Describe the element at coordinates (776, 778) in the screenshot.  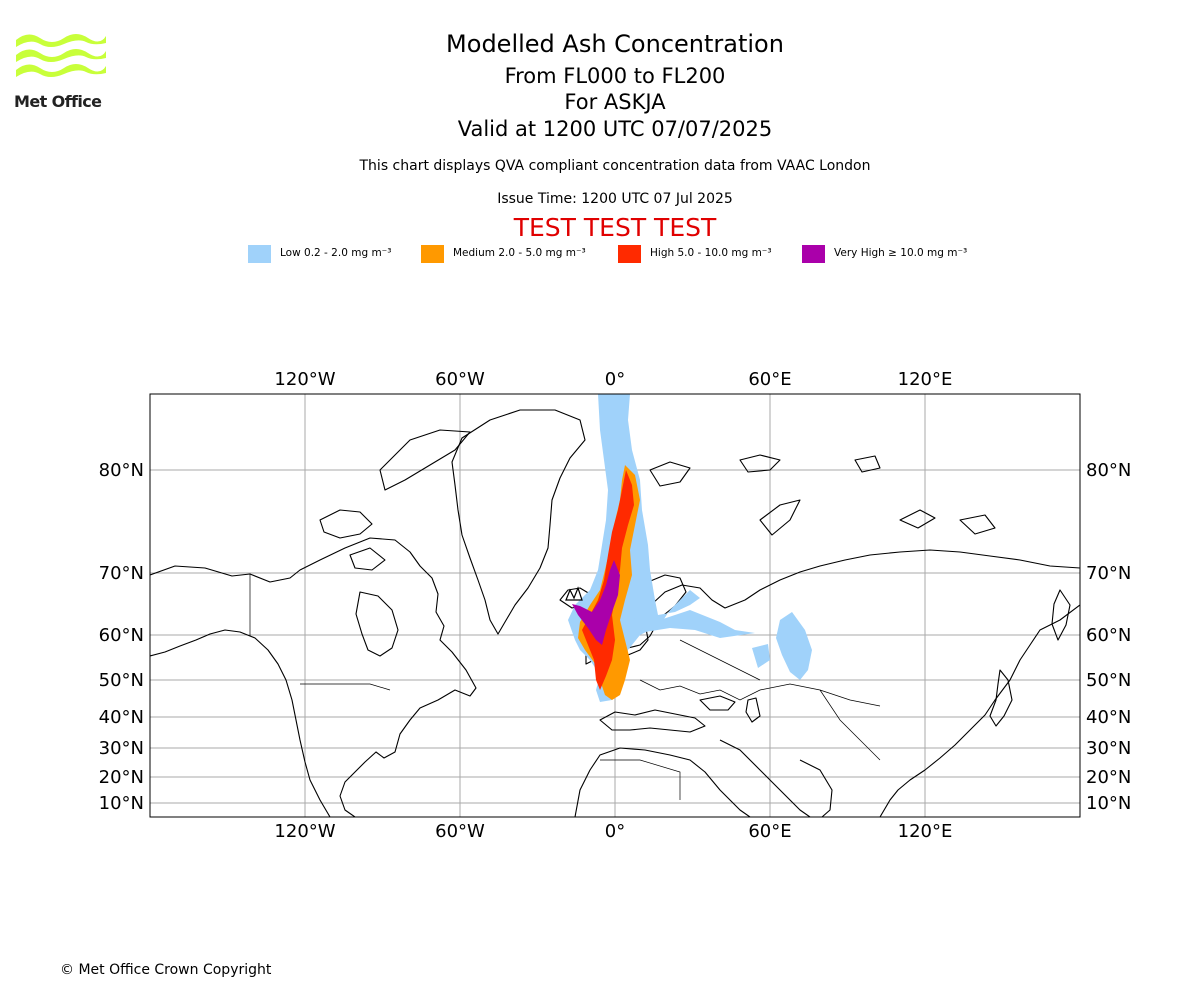
I see `arabia-india` at that location.